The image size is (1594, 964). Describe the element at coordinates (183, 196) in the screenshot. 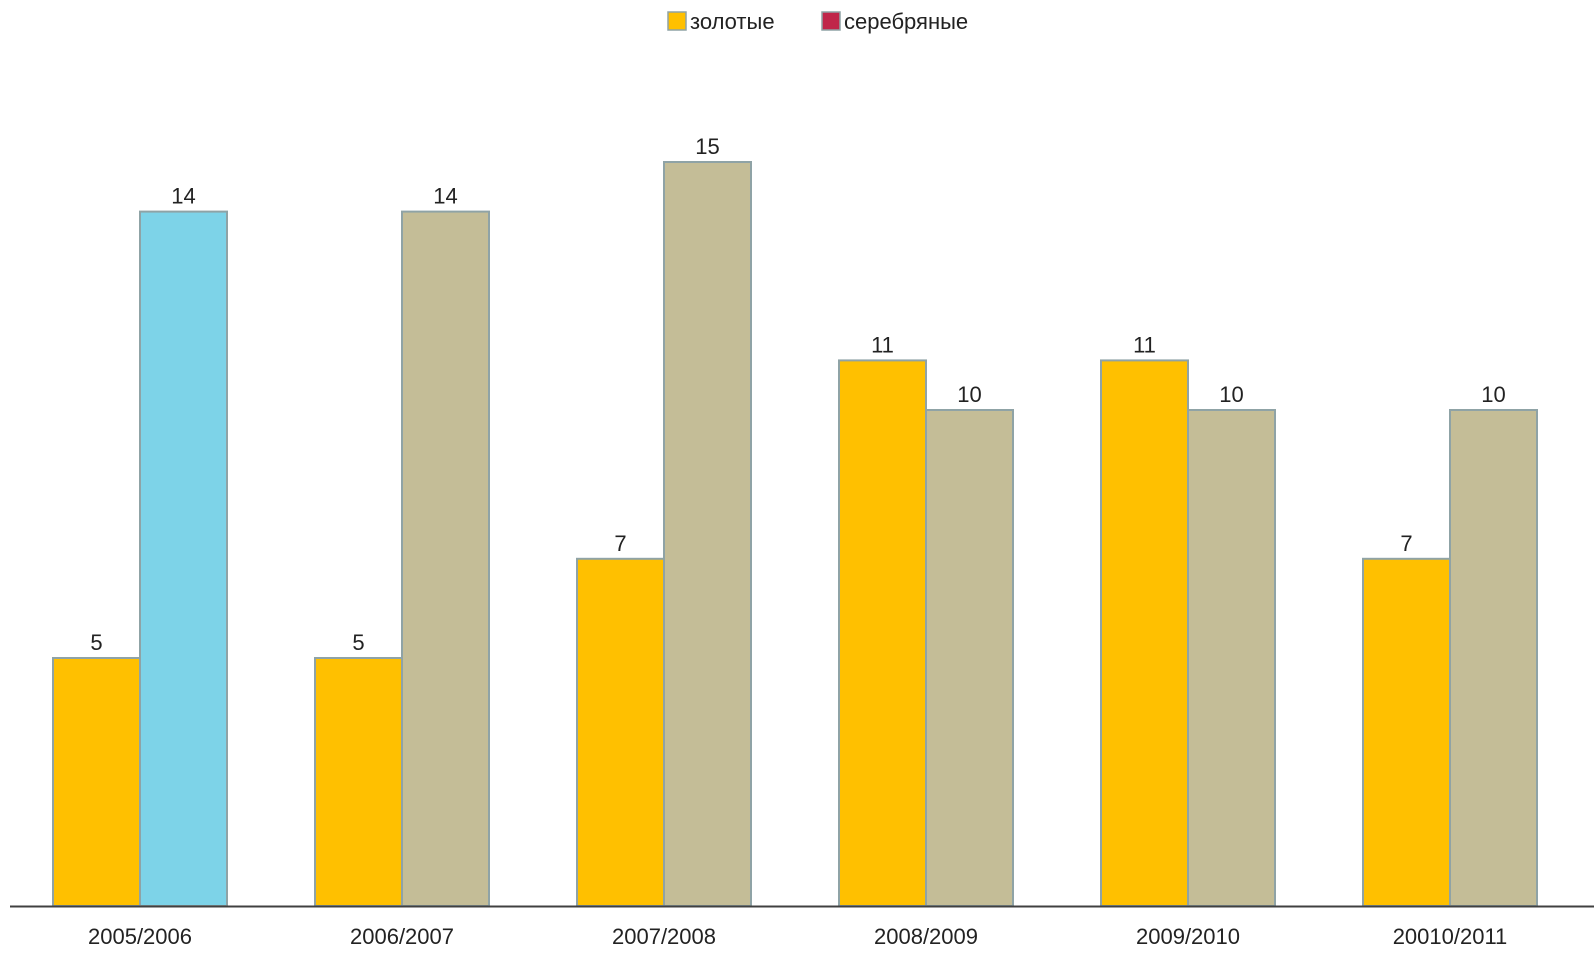

I see `data-label-silver-0: 14` at that location.